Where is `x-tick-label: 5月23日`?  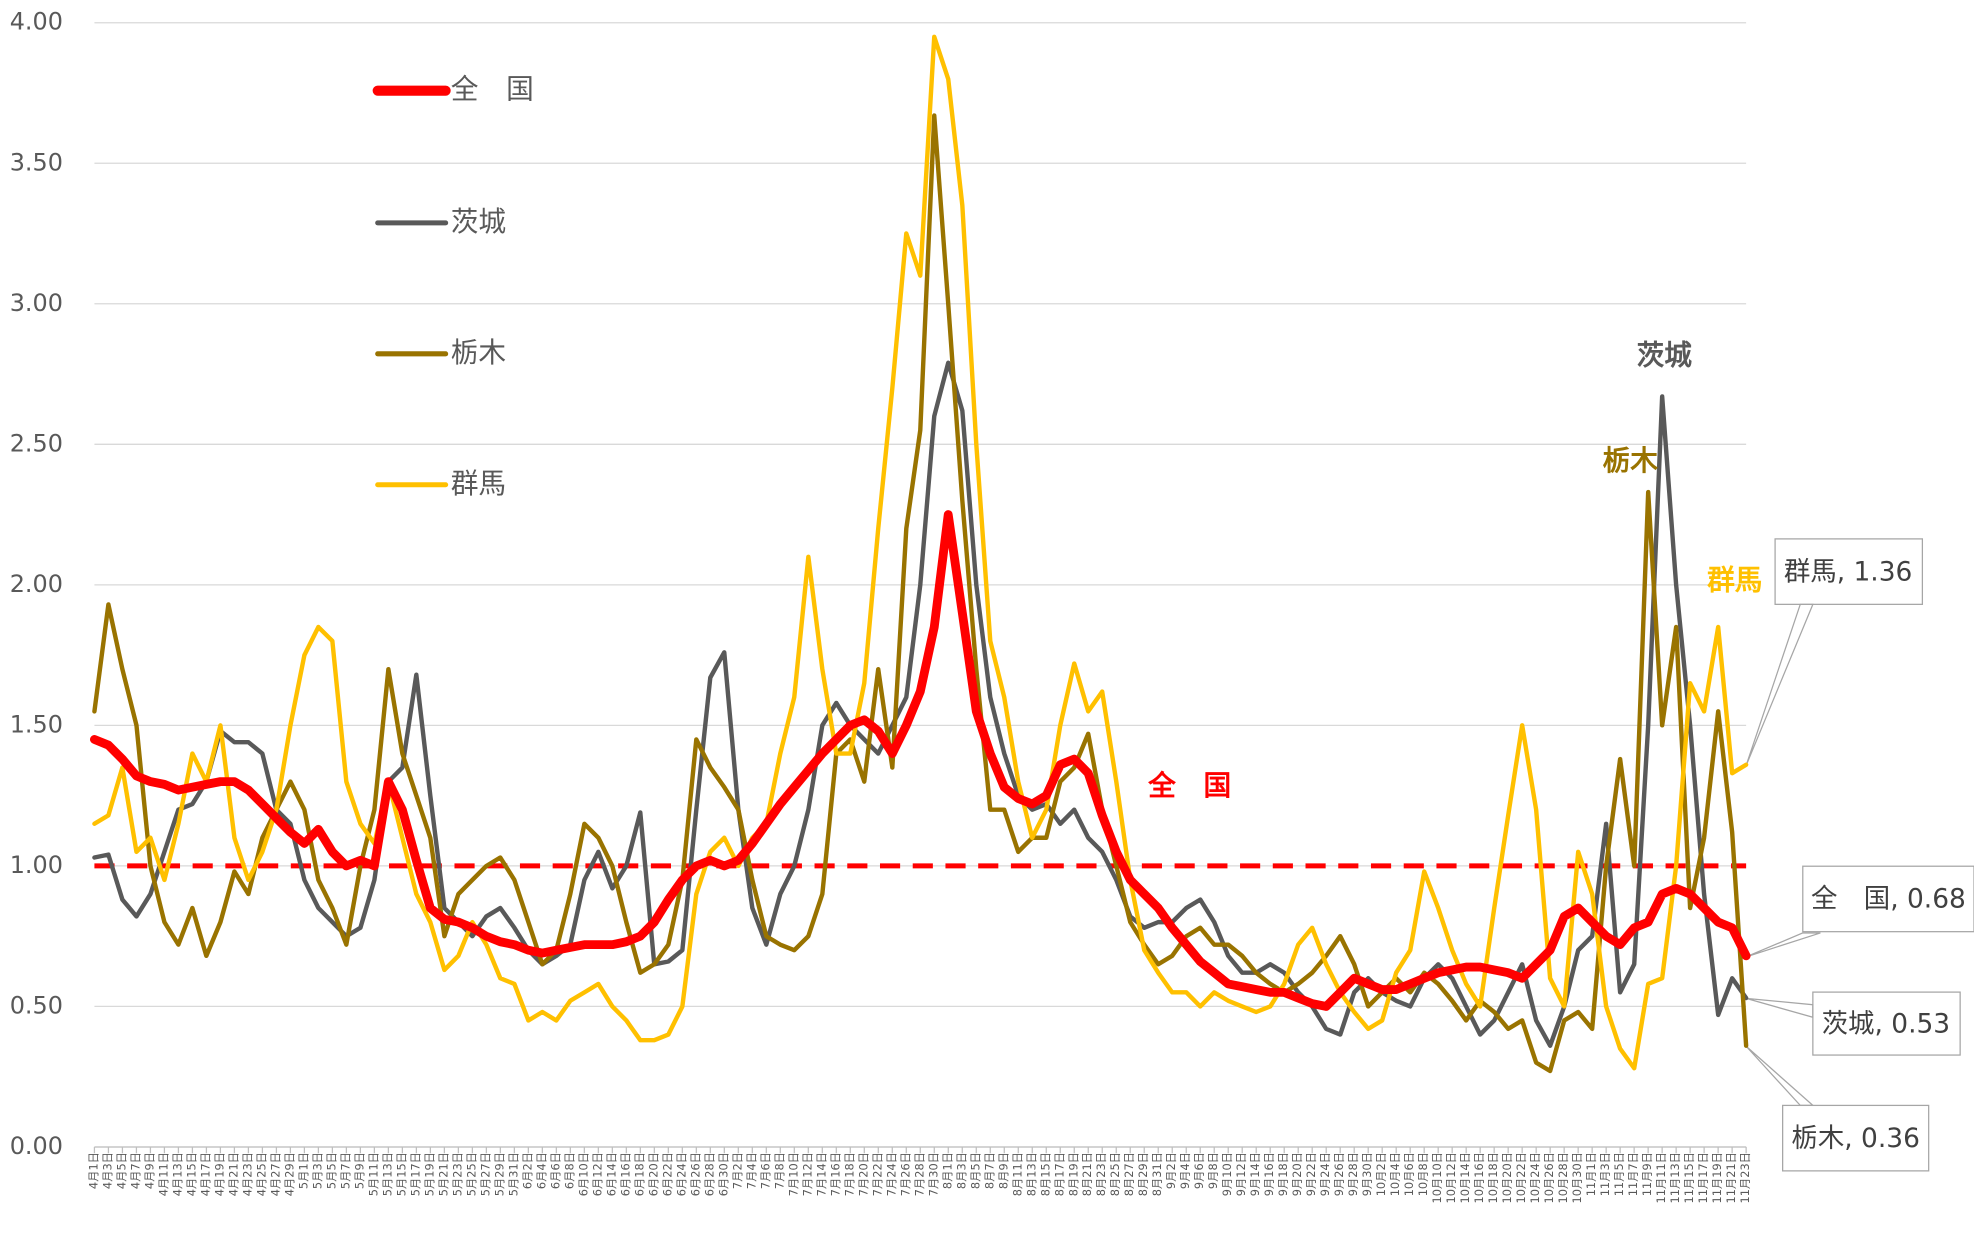 x-tick-label: 5月23日 is located at coordinates (457, 1174).